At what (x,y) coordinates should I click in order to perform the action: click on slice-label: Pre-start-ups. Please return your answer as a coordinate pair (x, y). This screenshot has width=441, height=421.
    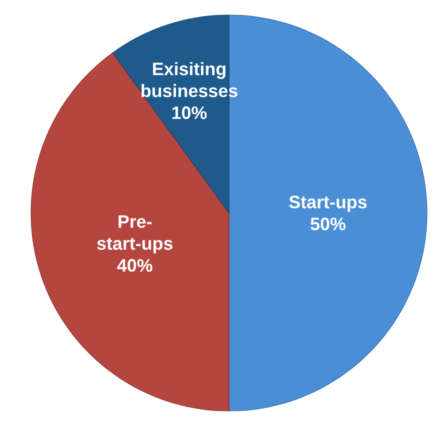
    Looking at the image, I should click on (134, 234).